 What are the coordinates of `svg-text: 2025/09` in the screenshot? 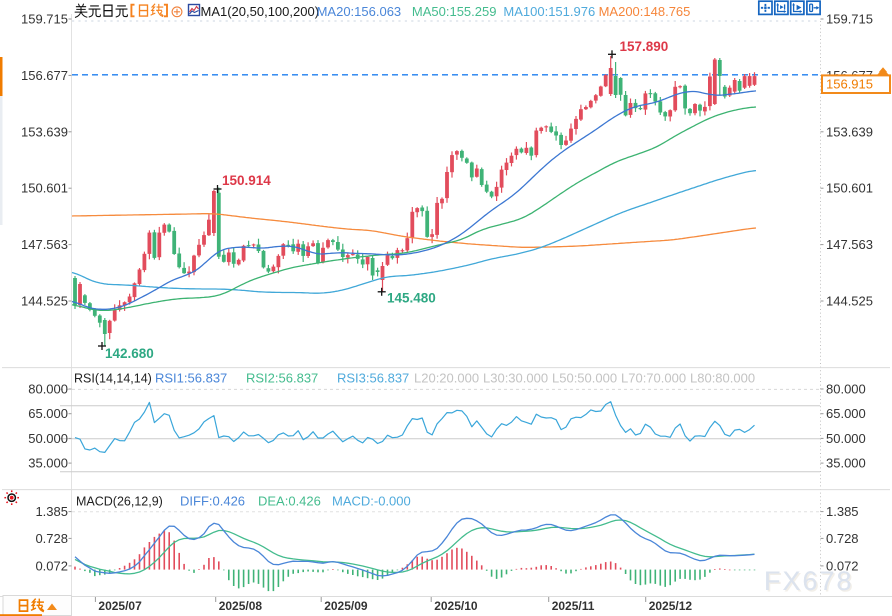 It's located at (346, 606).